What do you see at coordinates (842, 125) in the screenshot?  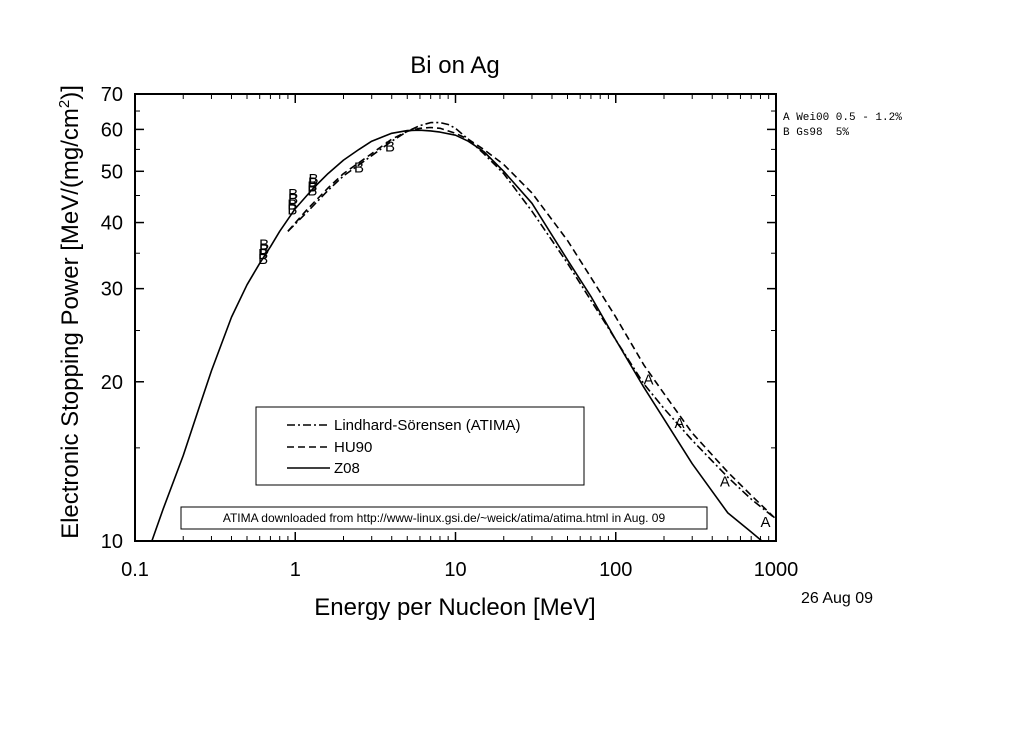 I see `reference-list: A Wei00 0.5 - 1.2% B Gs98 5%` at bounding box center [842, 125].